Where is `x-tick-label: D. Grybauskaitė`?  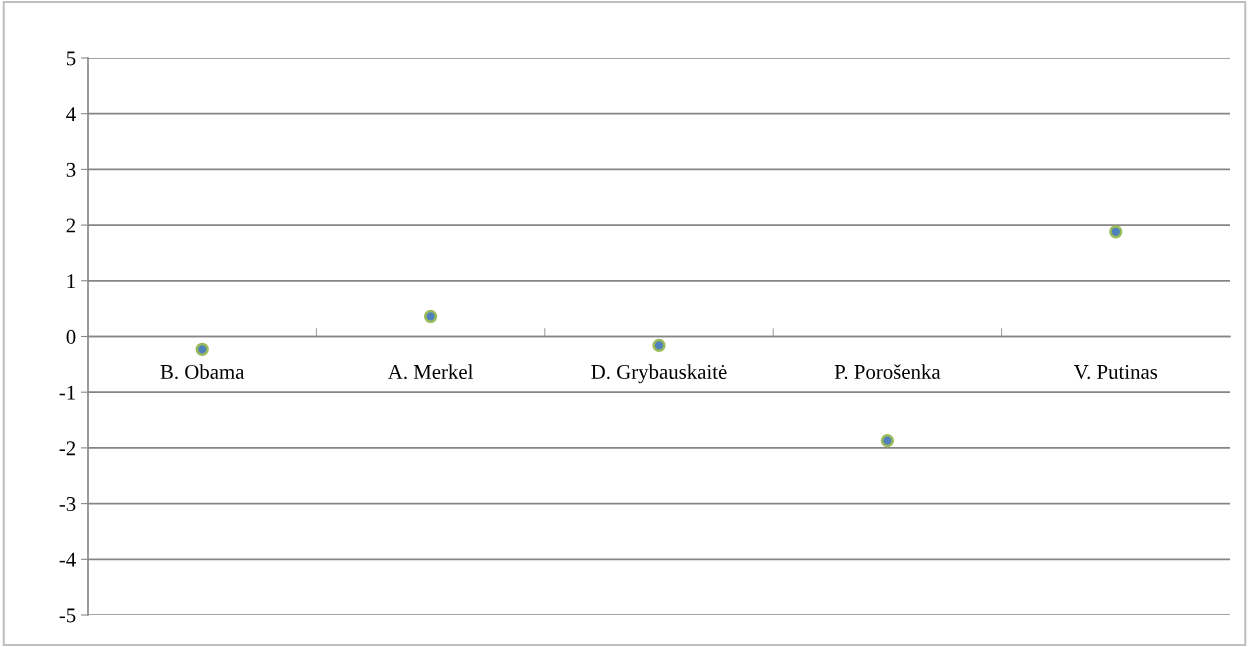
x-tick-label: D. Grybauskaitė is located at coordinates (659, 374).